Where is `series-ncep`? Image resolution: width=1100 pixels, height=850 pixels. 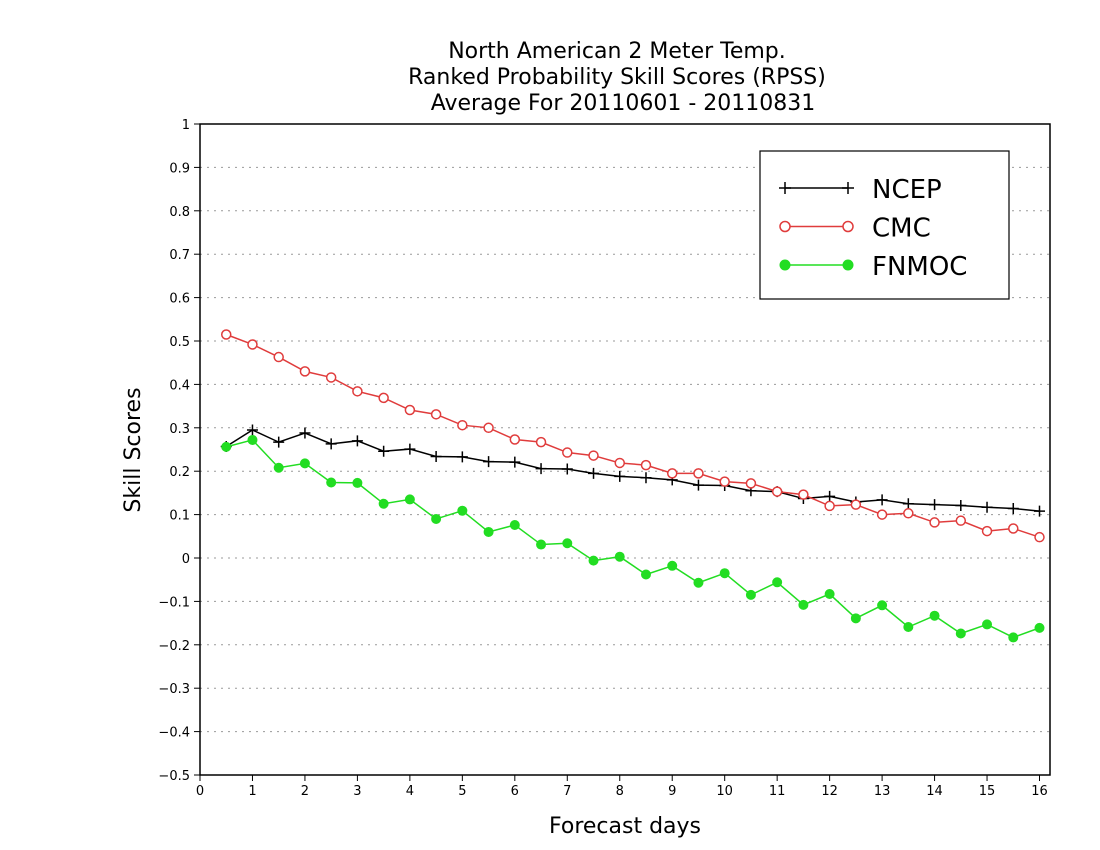 series-ncep is located at coordinates (633, 470).